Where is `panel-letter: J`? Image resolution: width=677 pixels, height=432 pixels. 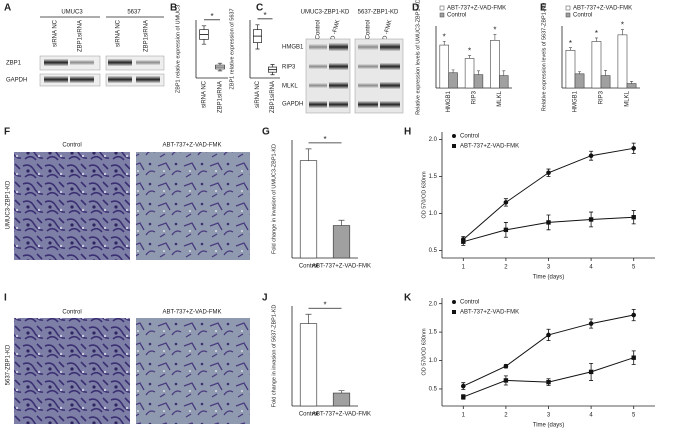 panel-letter: J is located at coordinates (265, 298).